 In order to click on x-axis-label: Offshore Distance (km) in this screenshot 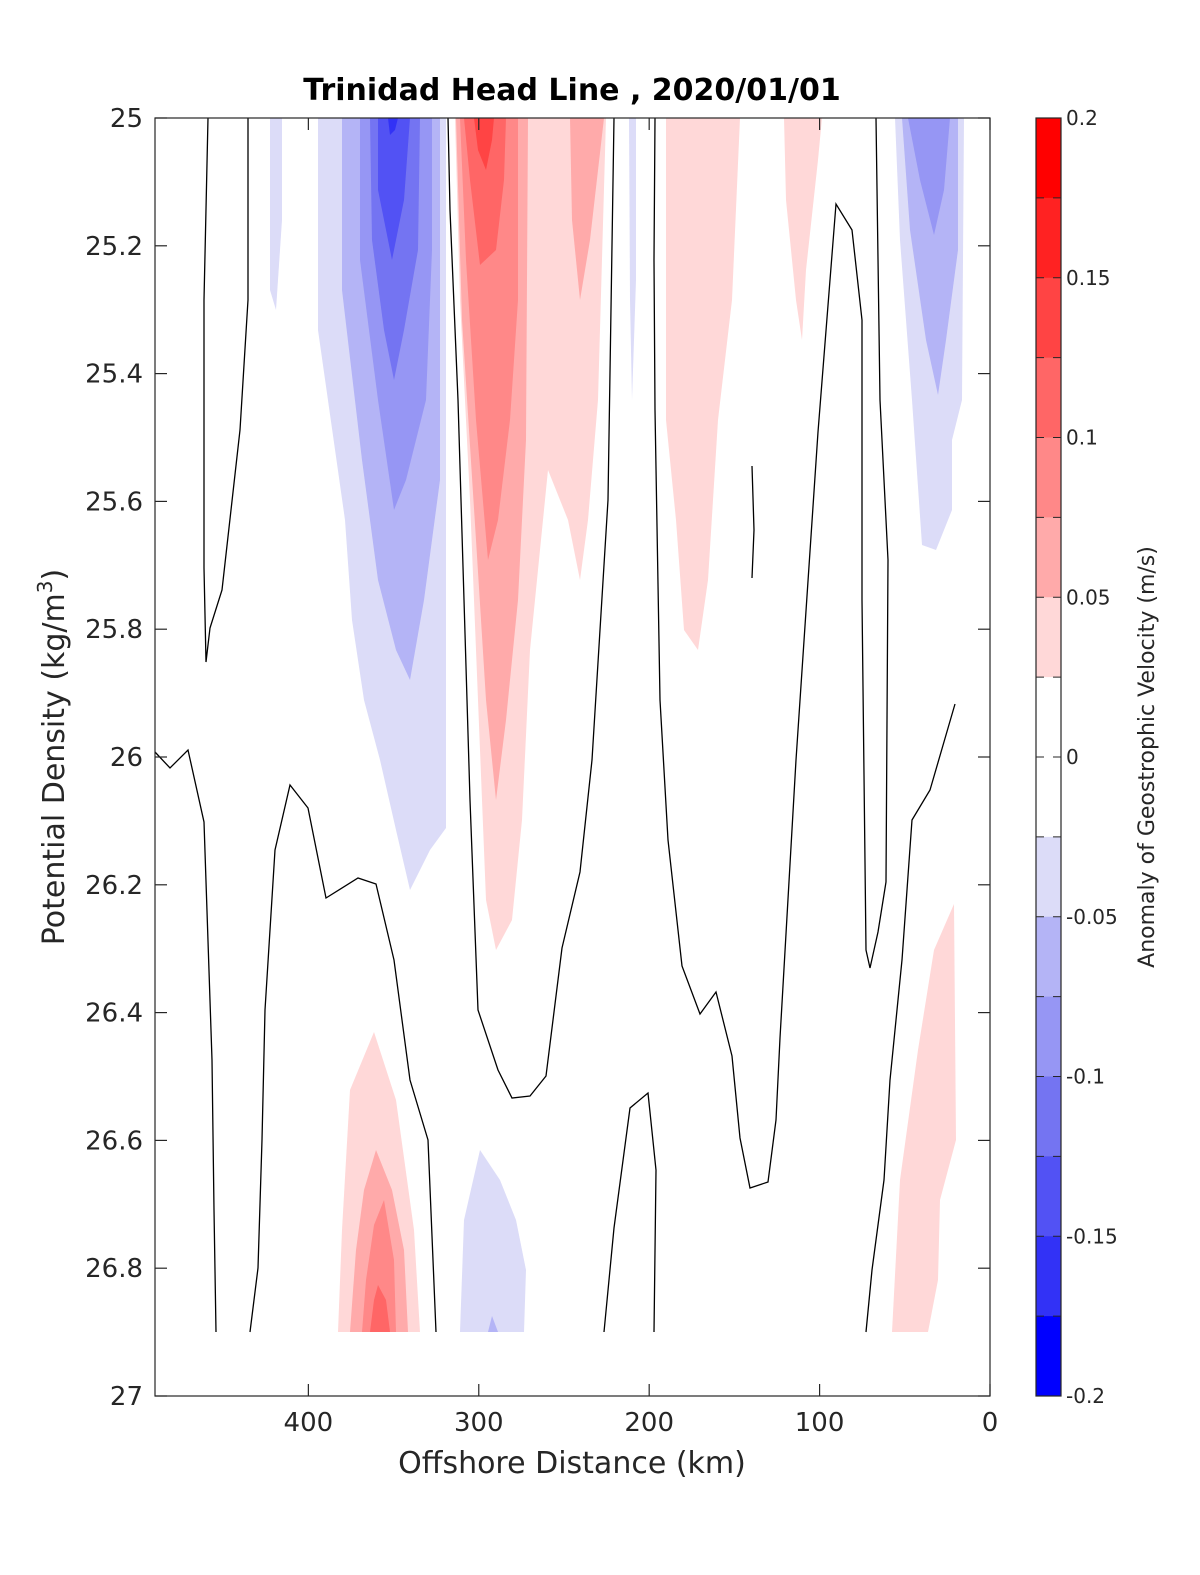, I will do `click(572, 1463)`.